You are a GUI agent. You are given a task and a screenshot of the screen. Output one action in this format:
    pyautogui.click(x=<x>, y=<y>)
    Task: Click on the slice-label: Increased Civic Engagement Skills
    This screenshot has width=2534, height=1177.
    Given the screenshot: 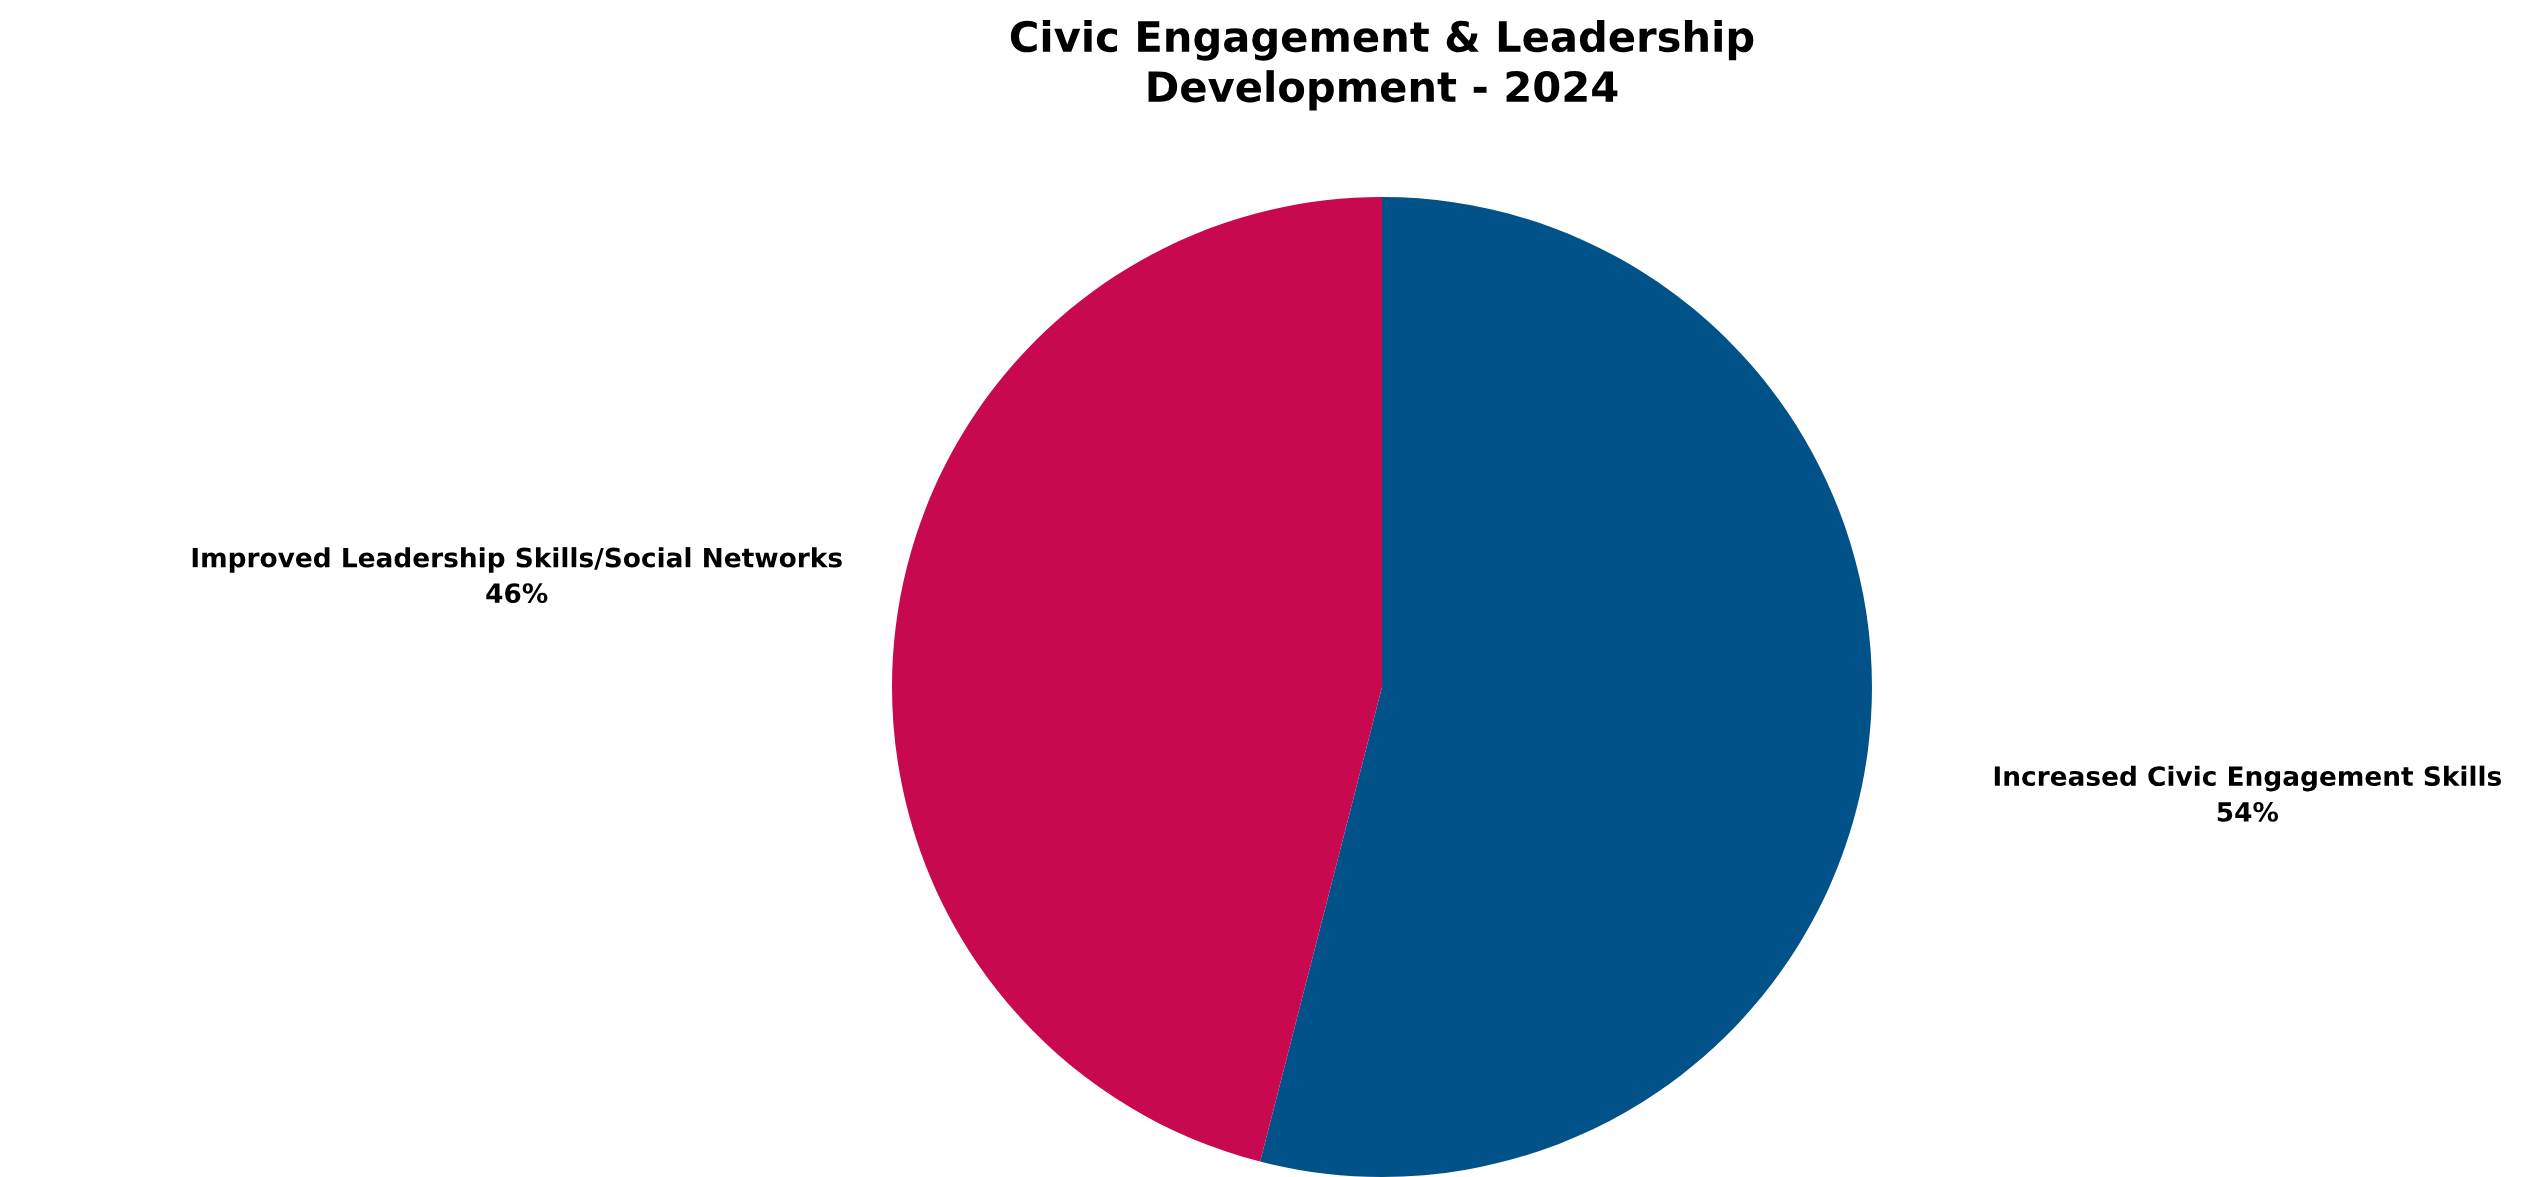 What is the action you would take?
    pyautogui.click(x=2247, y=778)
    